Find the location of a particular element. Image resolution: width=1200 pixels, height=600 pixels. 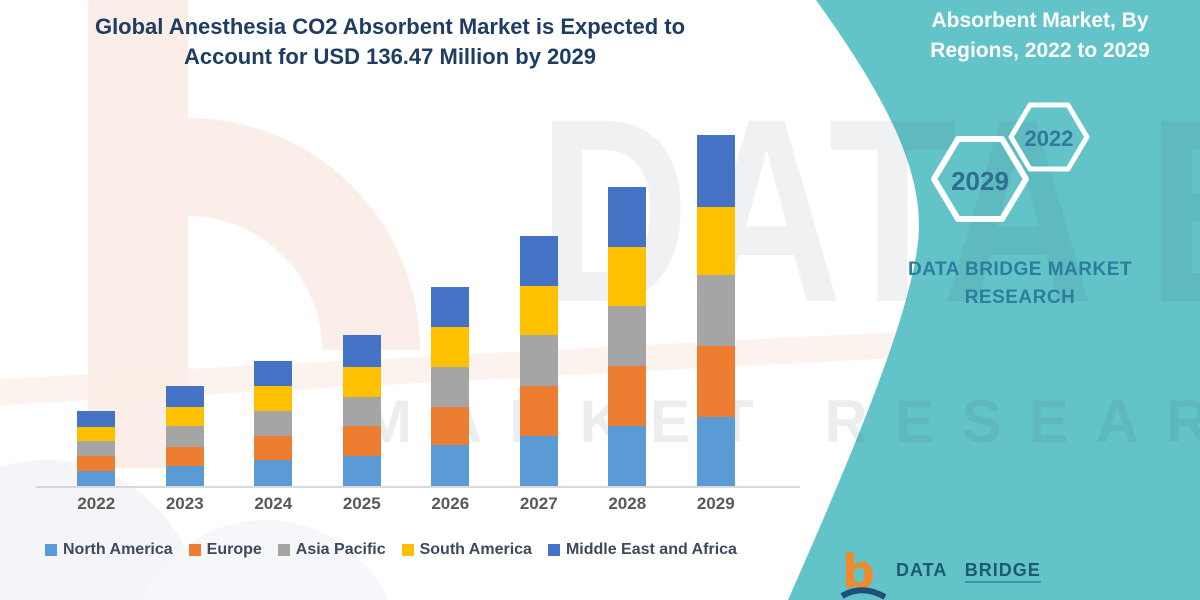

stacked-bar-2022 is located at coordinates (96, 449).